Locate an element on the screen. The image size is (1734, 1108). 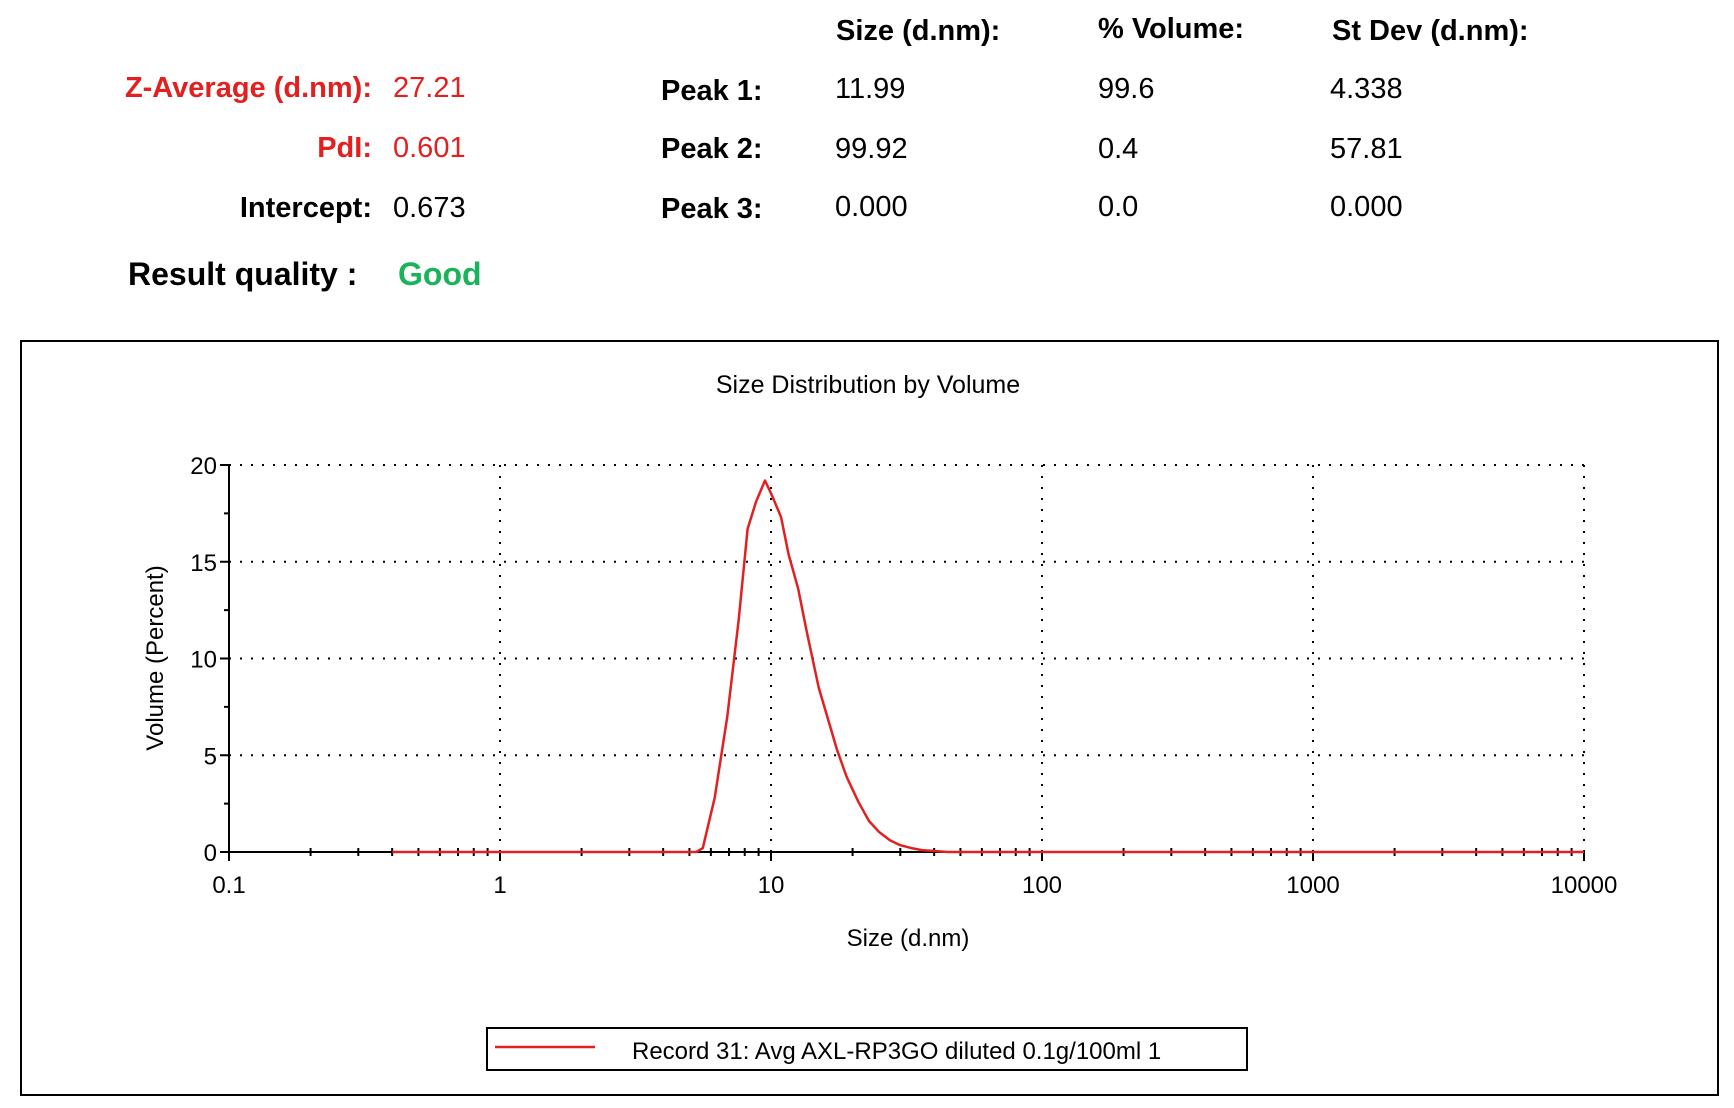
x-tick-label: 100 is located at coordinates (1042, 885).